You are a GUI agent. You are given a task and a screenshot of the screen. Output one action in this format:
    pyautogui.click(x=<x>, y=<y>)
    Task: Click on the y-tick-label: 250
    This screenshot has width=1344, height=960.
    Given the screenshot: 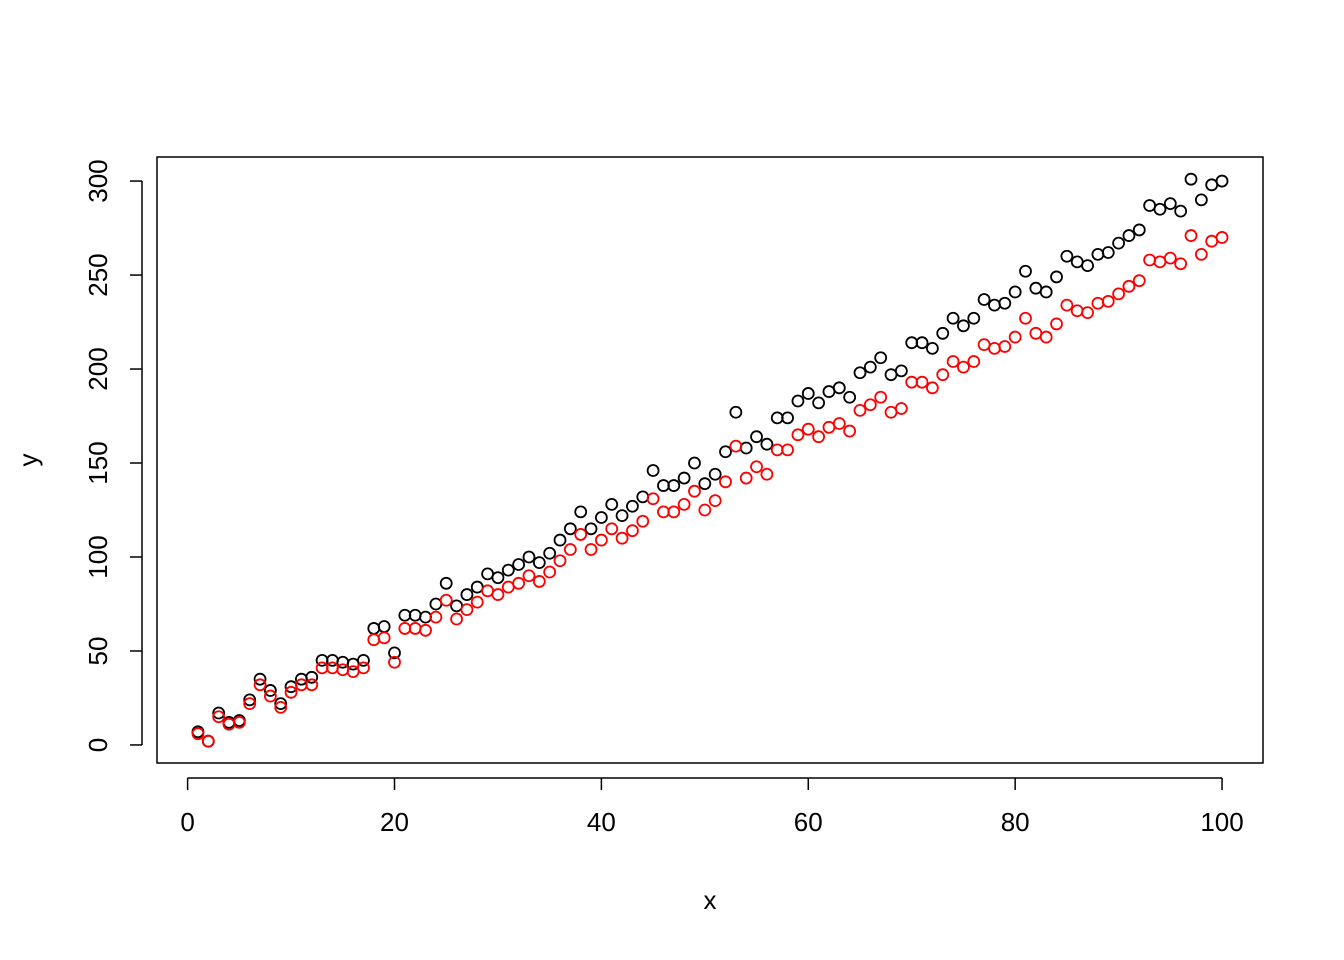 What is the action you would take?
    pyautogui.click(x=98, y=274)
    